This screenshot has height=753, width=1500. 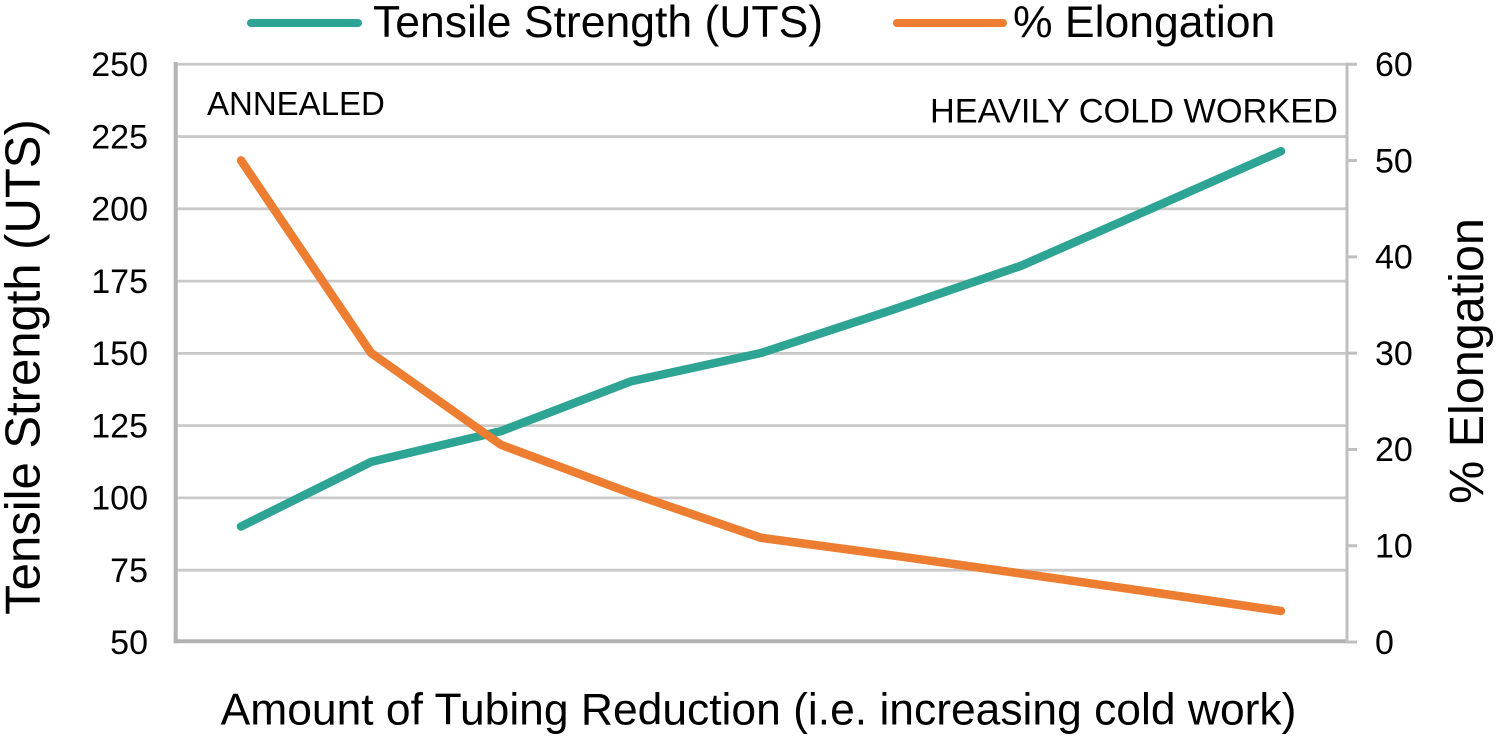 I want to click on svg-text: ANNEALED, so click(x=296, y=103).